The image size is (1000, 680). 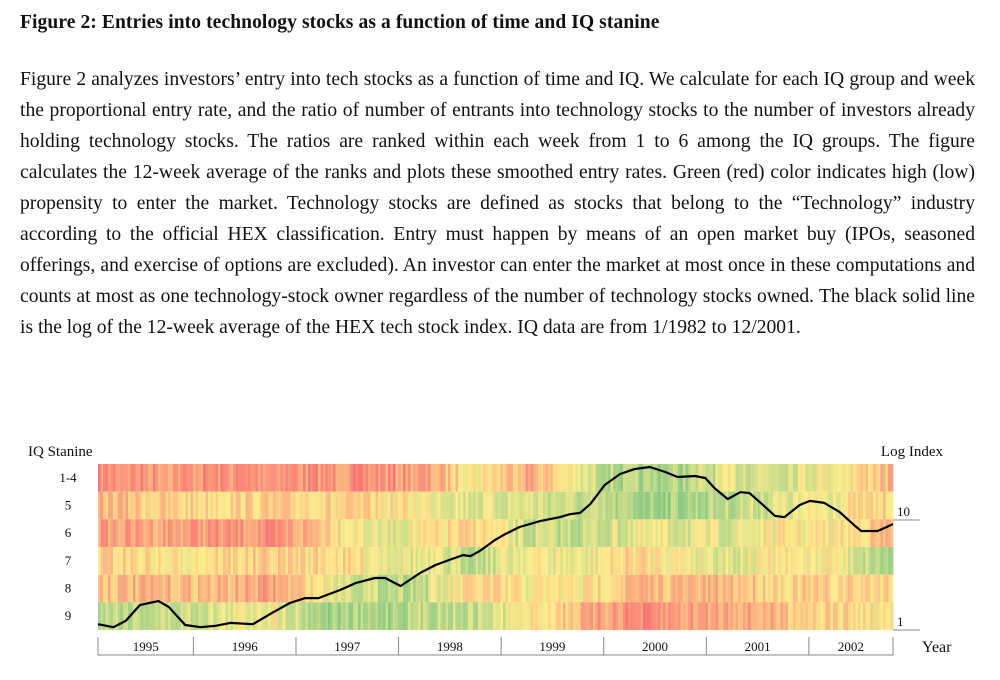 I want to click on x-tick-label: 1995, so click(x=146, y=646).